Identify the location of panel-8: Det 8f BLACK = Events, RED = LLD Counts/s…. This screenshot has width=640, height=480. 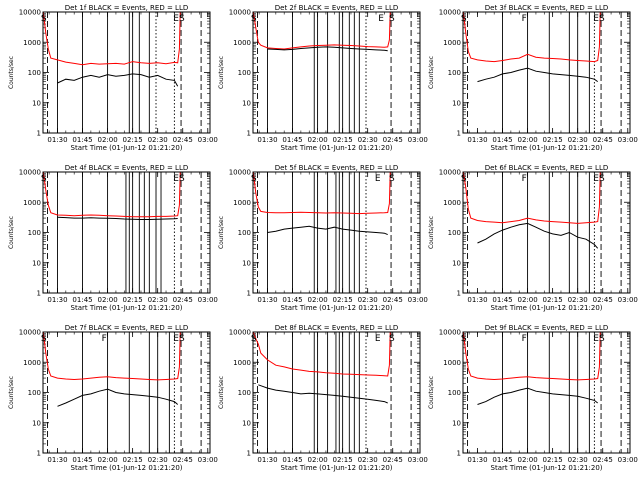
(323, 398).